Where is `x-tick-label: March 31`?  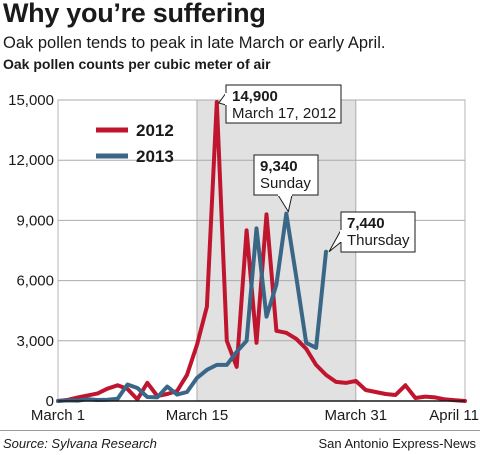
x-tick-label: March 31 is located at coordinates (356, 415).